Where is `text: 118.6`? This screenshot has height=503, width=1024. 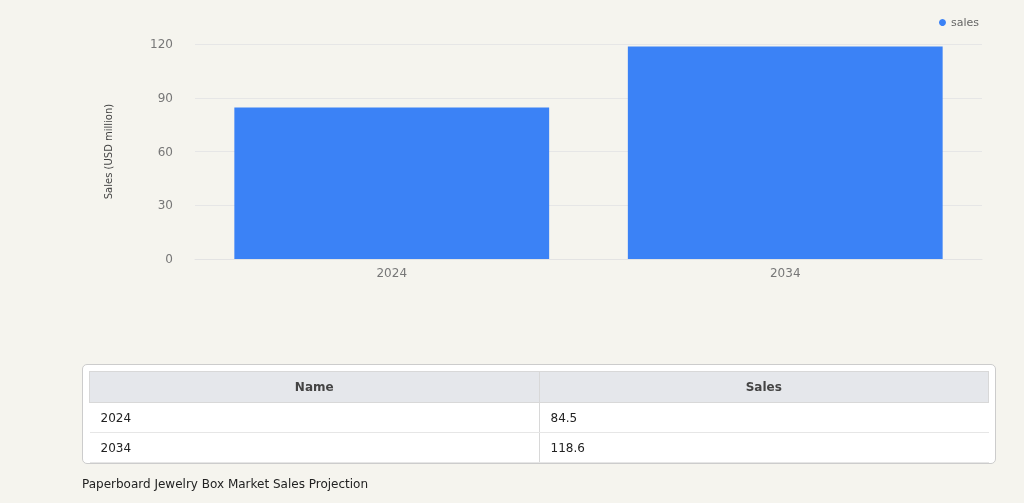 text: 118.6 is located at coordinates (764, 447).